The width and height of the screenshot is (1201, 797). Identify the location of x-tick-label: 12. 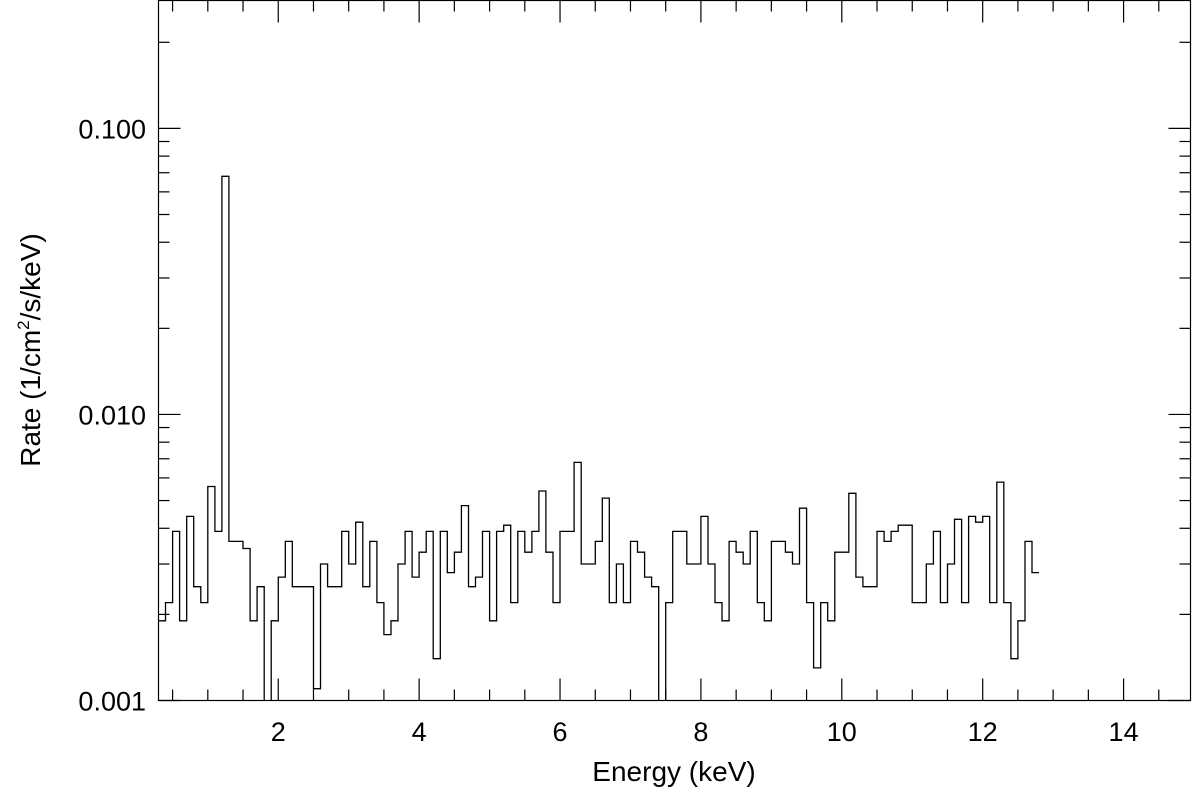
(983, 732).